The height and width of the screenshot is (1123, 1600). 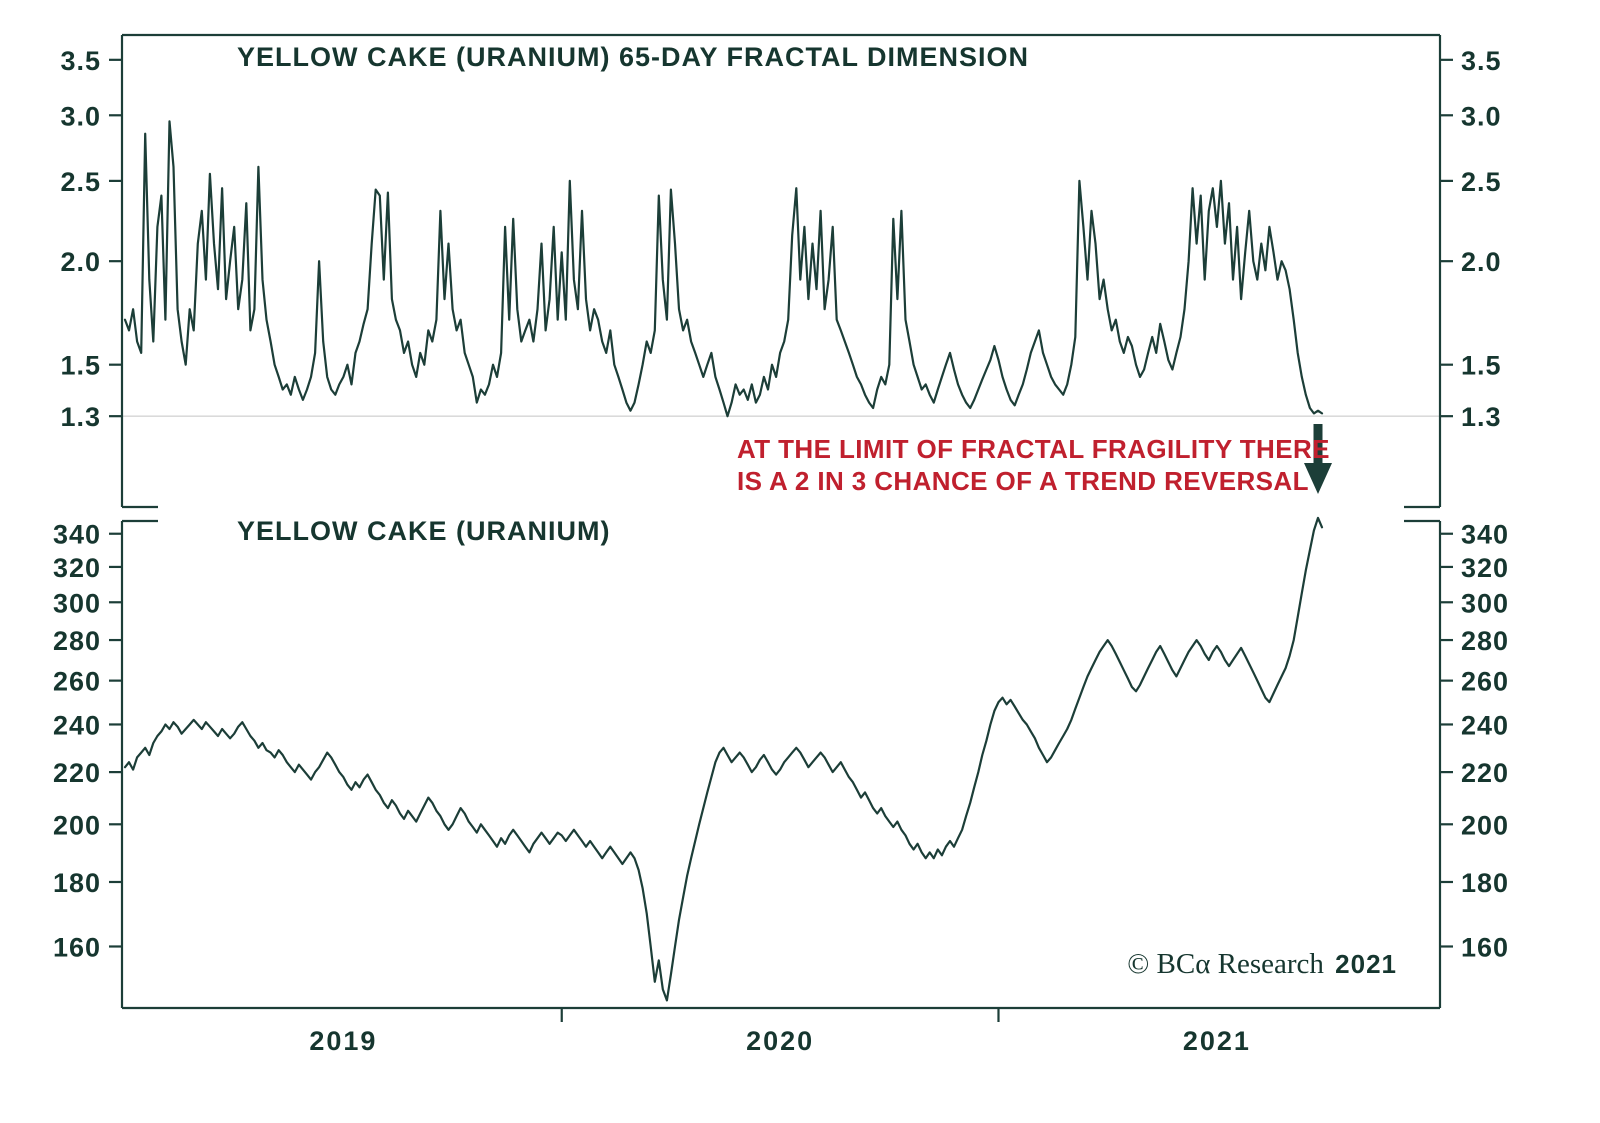 I want to click on y-tick-label-right: 1.5, so click(x=1481, y=366).